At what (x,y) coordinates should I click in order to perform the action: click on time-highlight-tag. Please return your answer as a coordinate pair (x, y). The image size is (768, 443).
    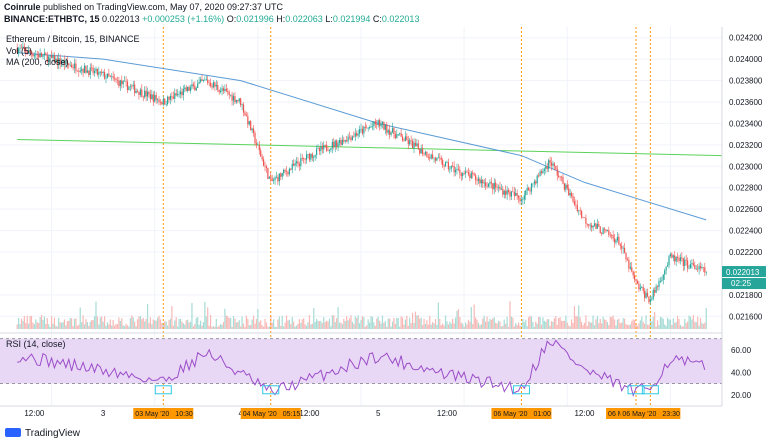
    Looking at the image, I should click on (521, 413).